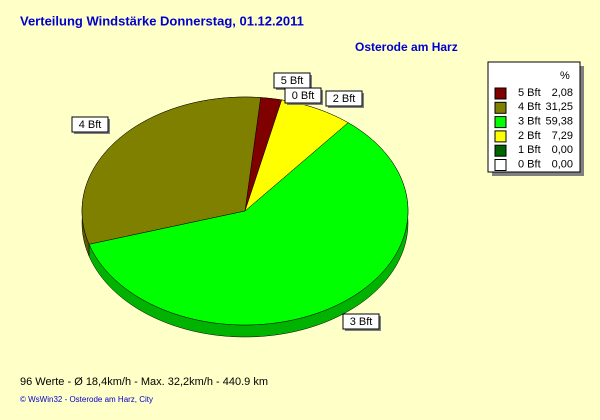  I want to click on slice-label: 2 Bft, so click(344, 99).